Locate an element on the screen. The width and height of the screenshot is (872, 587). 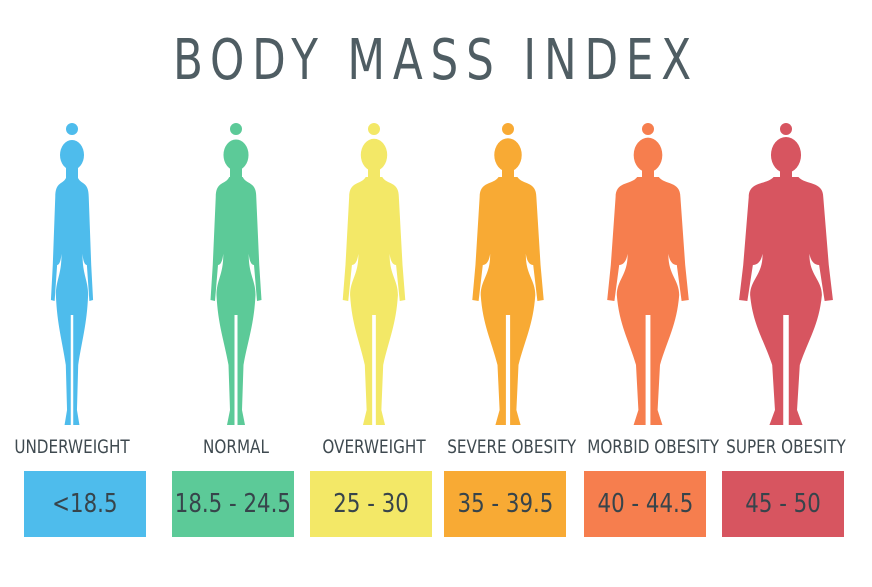
page-title: BODY MASS INDEX is located at coordinates (436, 60).